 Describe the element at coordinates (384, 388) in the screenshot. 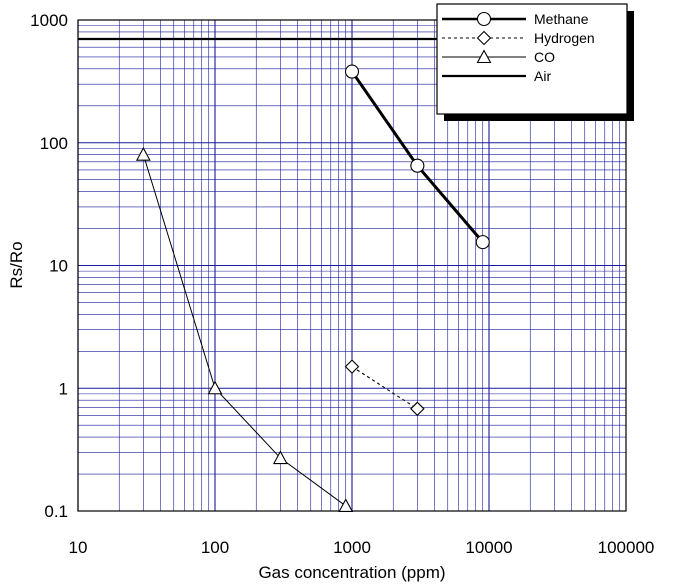

I see `series-line-hydrogen` at that location.